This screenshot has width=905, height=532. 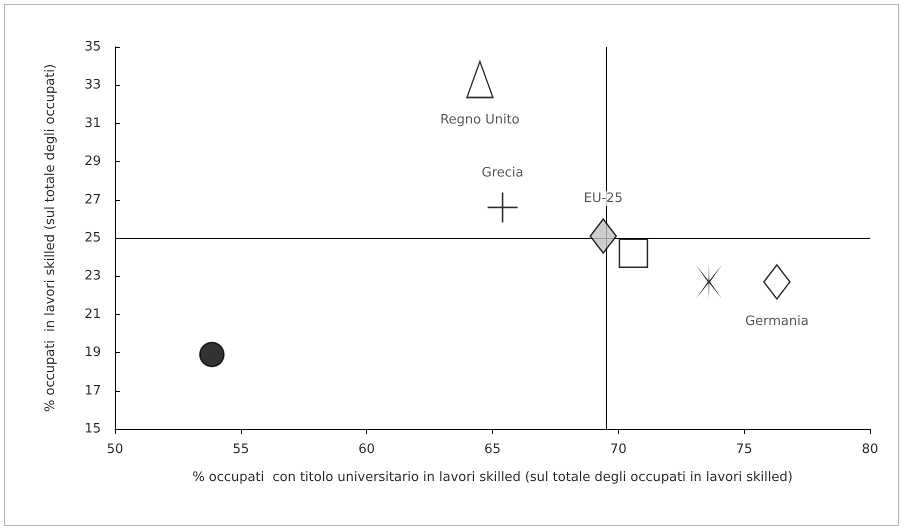 I want to click on x-tick-label: 60, so click(x=366, y=449).